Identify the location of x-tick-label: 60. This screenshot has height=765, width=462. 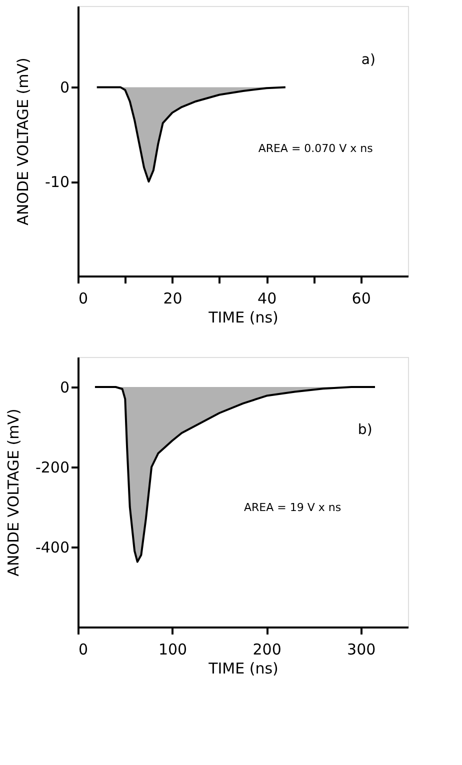
(361, 299).